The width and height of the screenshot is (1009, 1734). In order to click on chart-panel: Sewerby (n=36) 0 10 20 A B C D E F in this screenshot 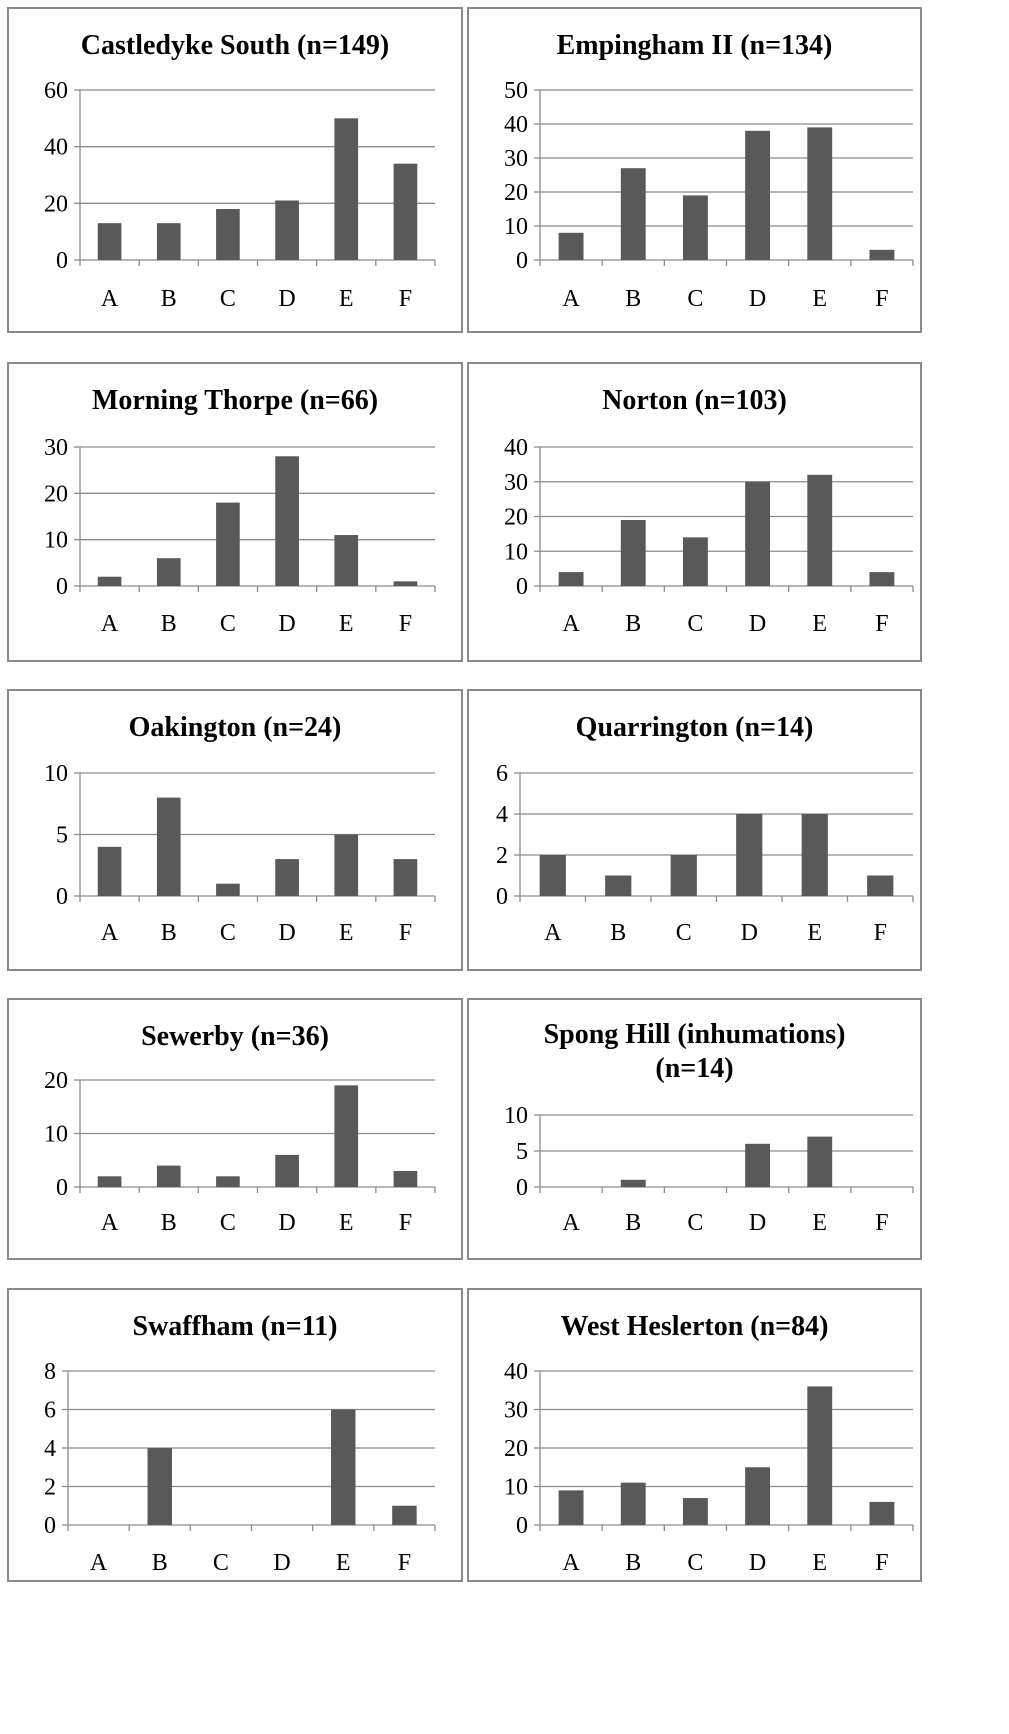, I will do `click(235, 1129)`.